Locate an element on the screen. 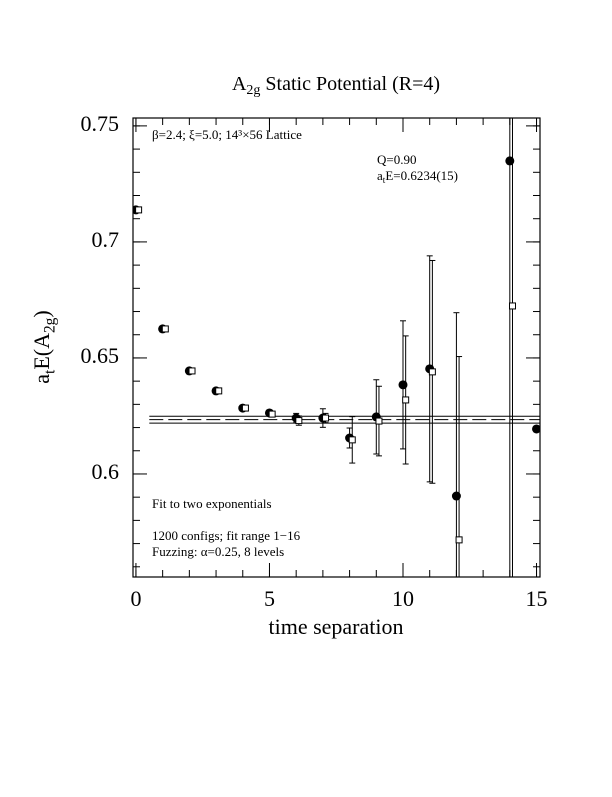  text-part: Fit to two exponentials is located at coordinates (212, 503).